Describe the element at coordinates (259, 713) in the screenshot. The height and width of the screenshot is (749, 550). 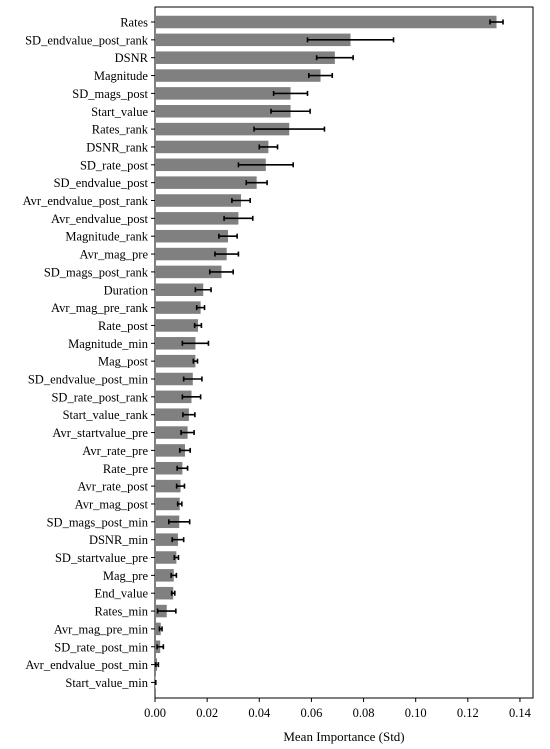
I see `x-tick-label-0.04: 0.04` at that location.